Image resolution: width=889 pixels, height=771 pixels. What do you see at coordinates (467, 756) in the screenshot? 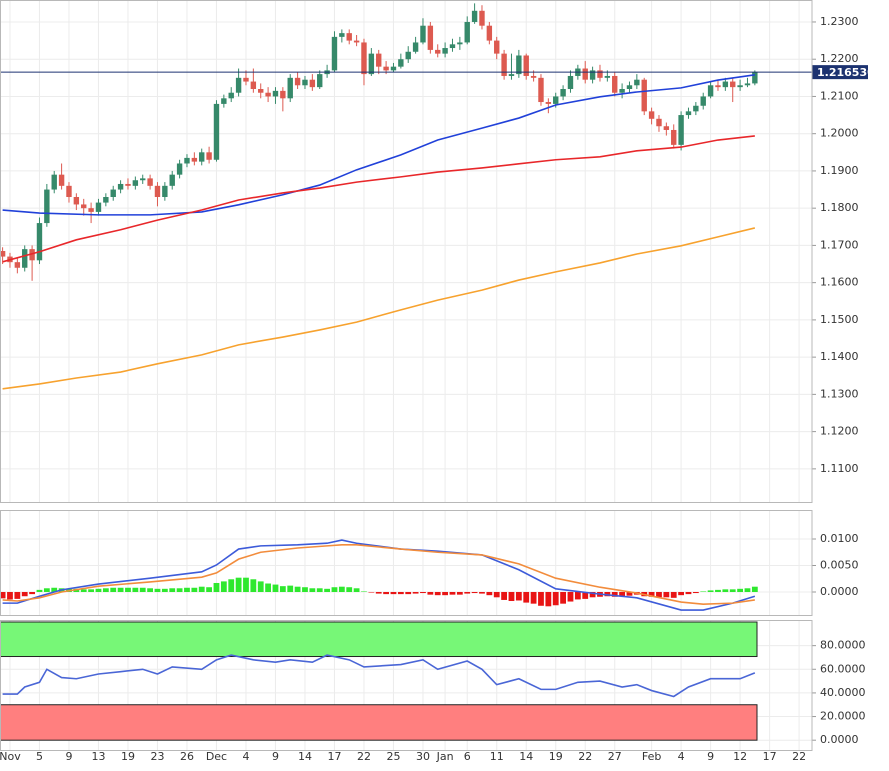
I see `x-tick-label: 6` at bounding box center [467, 756].